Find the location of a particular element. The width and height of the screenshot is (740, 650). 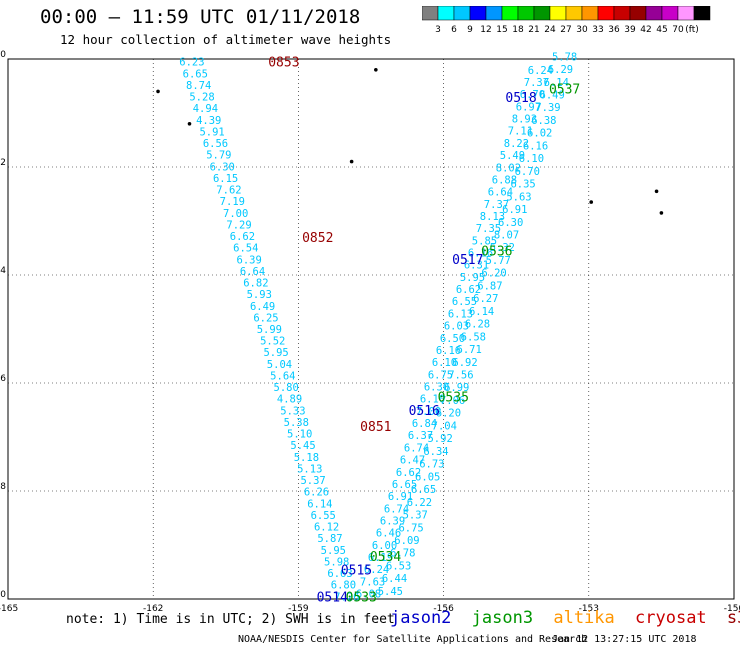

pass-time-label: 0853 is located at coordinates (283, 63).